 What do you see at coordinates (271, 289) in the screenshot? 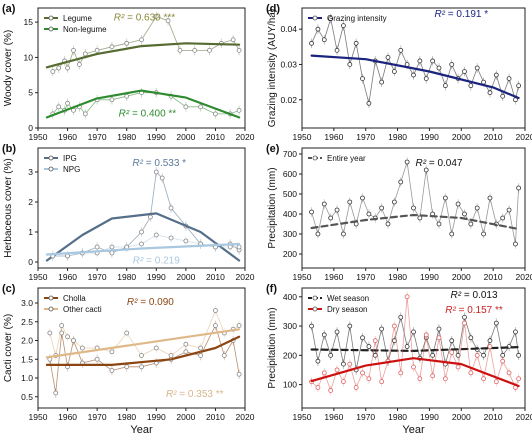
I see `panel-label: (f)` at bounding box center [271, 289].